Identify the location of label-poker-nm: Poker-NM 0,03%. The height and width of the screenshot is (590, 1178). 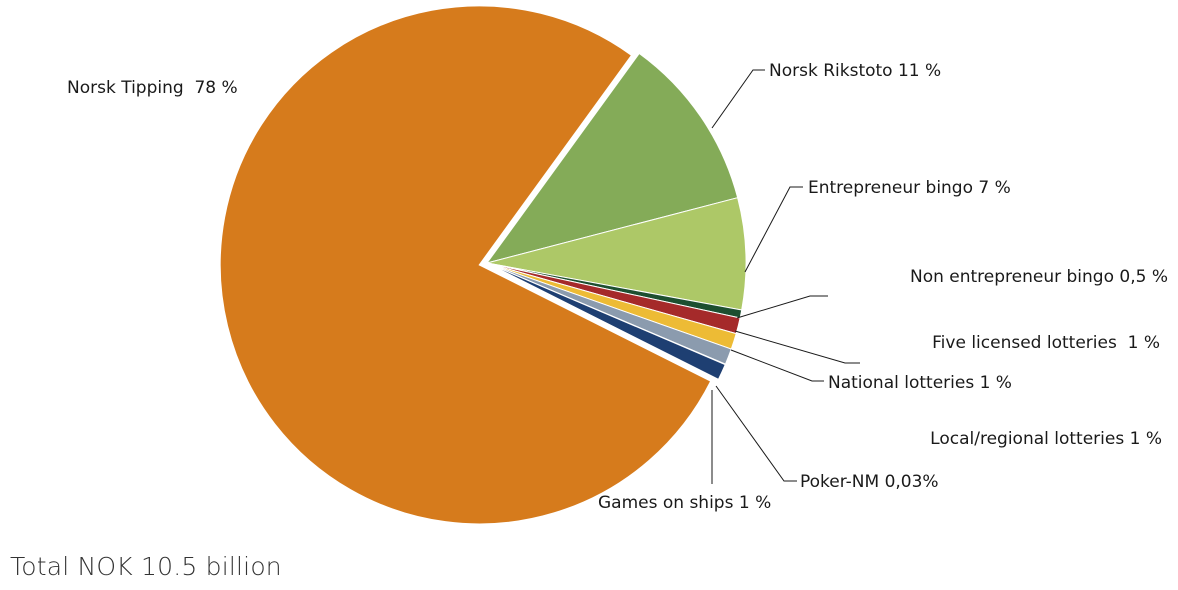
(869, 482).